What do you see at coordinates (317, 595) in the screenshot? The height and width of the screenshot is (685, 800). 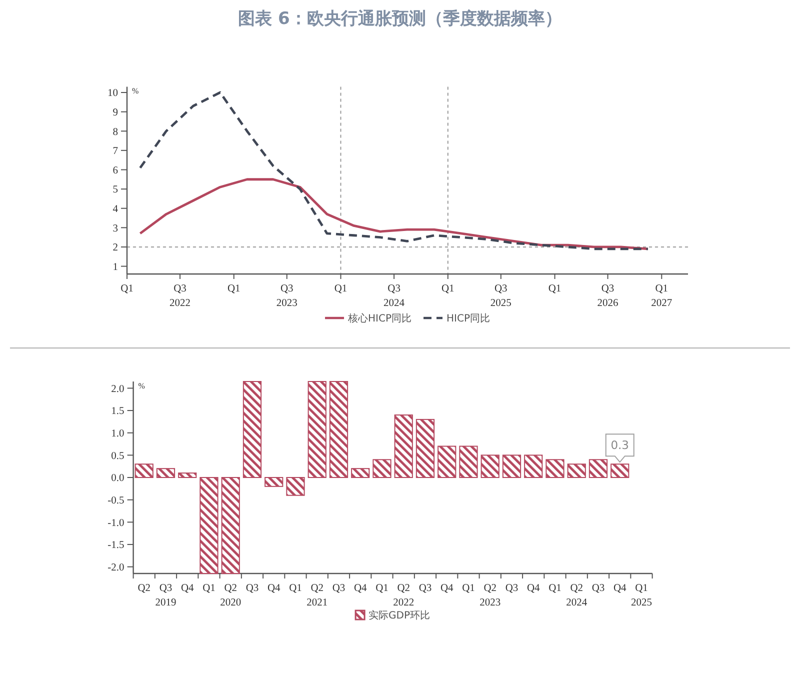 I see `x-tick-label: Q2 2021` at bounding box center [317, 595].